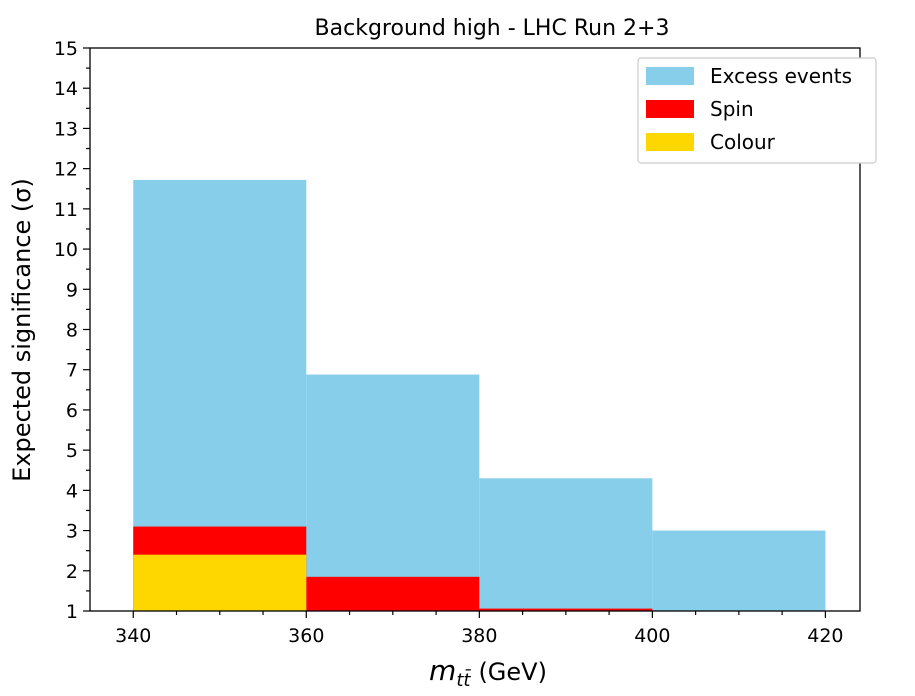 This screenshot has height=696, width=915. Describe the element at coordinates (66, 250) in the screenshot. I see `y-tick-label: 10` at that location.